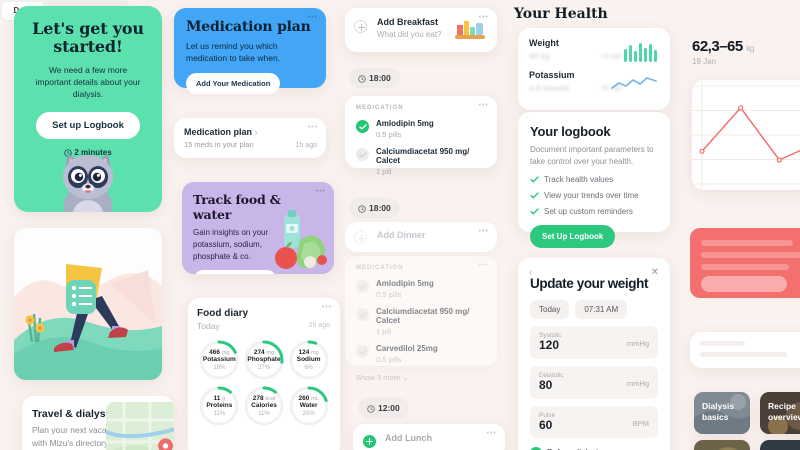 The image size is (800, 450). Describe the element at coordinates (718, 412) in the screenshot. I see `tile-caption: Dialysis basics` at that location.